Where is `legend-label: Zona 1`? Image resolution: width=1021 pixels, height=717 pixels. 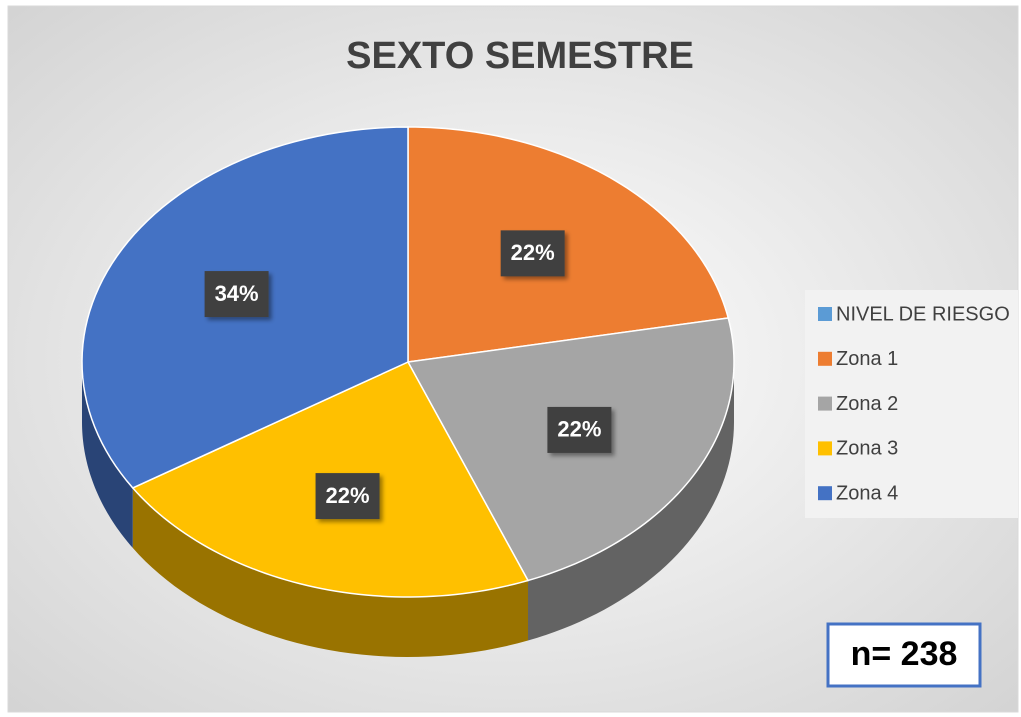
legend-label: Zona 1 is located at coordinates (867, 359).